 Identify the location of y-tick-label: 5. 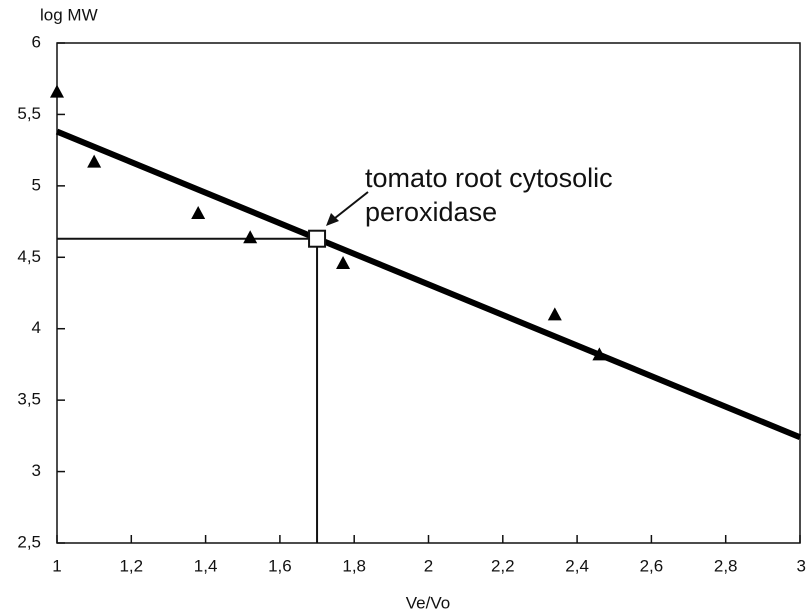
(36, 184).